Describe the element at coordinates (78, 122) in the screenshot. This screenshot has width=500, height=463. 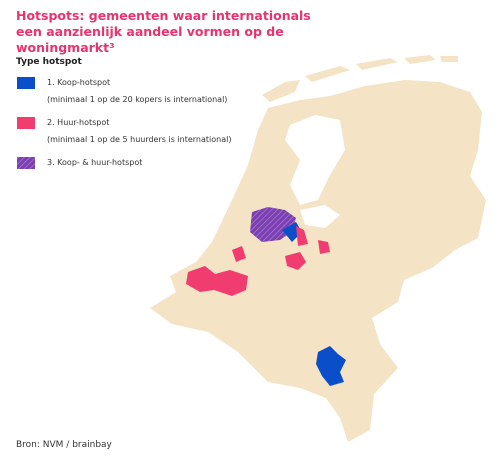
I see `legend-label: 2. Huur-hotspot` at that location.